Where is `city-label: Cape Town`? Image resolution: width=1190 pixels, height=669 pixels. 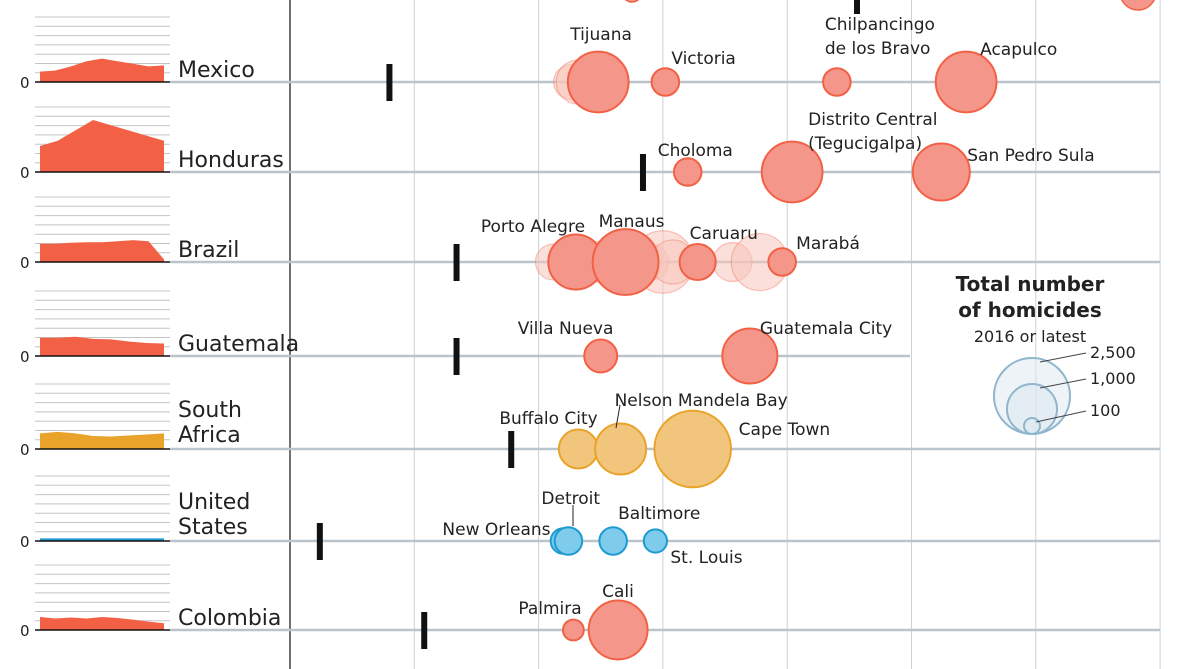 city-label: Cape Town is located at coordinates (785, 430).